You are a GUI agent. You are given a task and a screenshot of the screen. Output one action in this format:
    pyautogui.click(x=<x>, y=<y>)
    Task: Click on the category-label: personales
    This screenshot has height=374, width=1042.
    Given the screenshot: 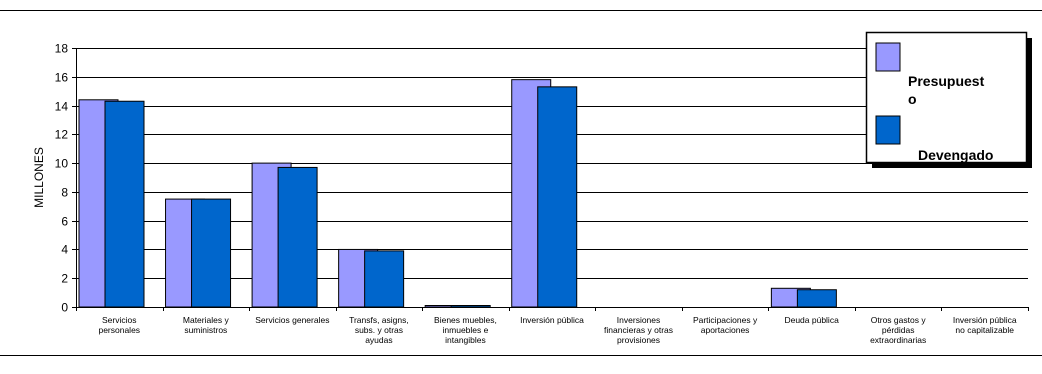 What is the action you would take?
    pyautogui.click(x=119, y=330)
    